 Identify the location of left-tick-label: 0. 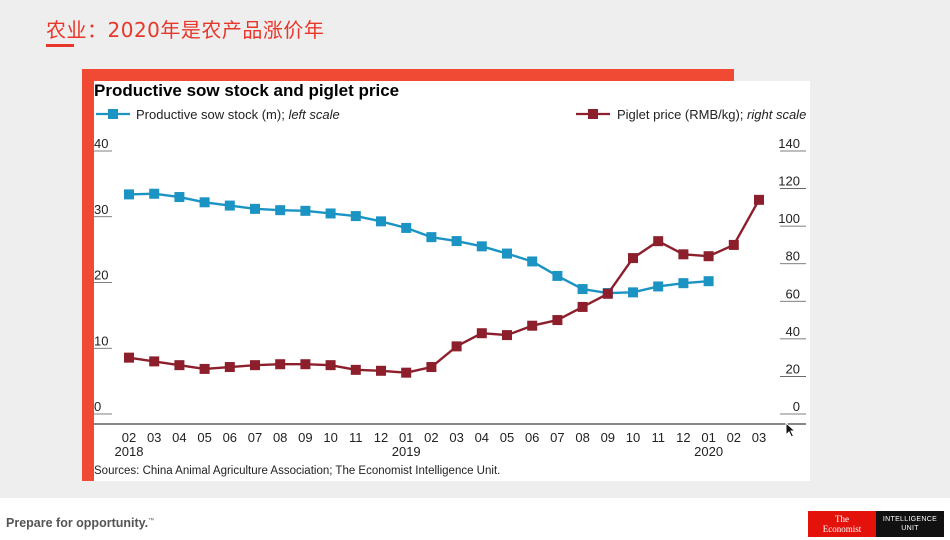
(97, 406).